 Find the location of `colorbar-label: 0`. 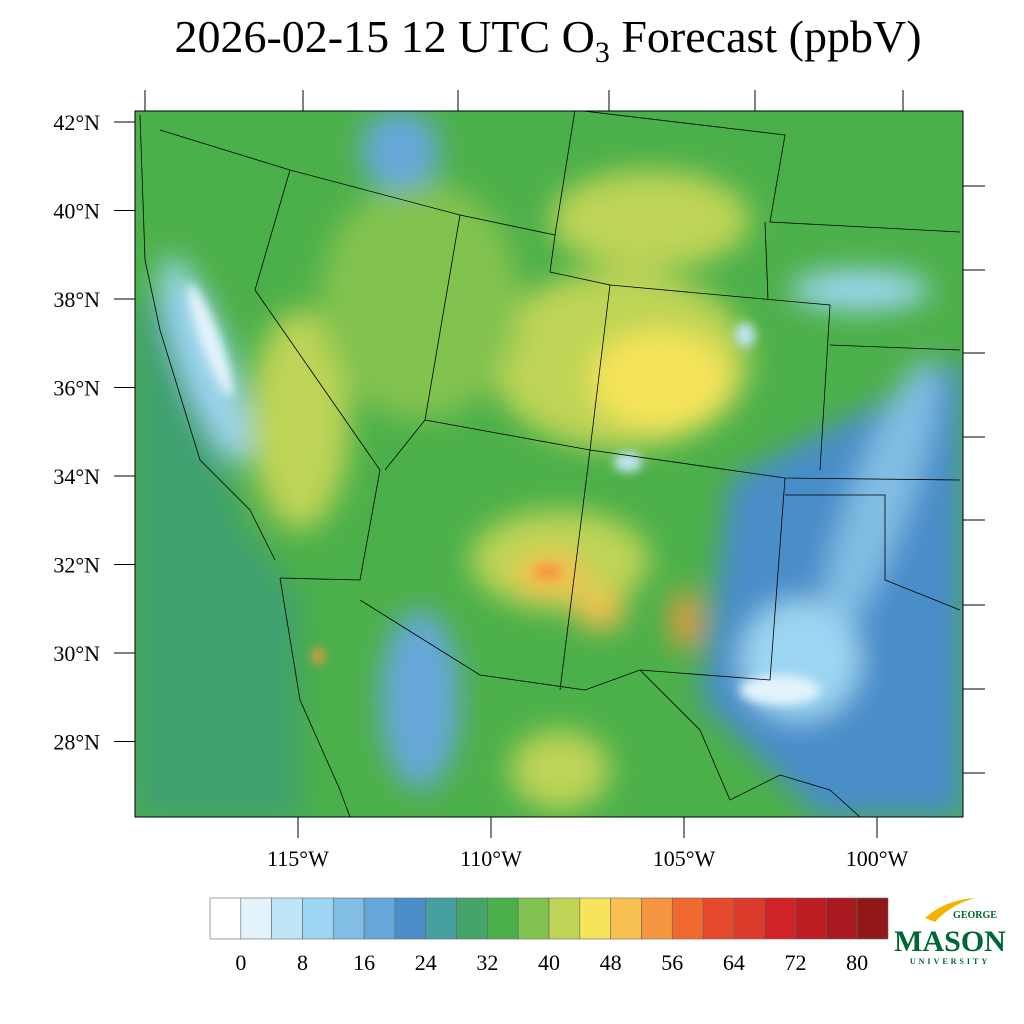

colorbar-label: 0 is located at coordinates (240, 962).